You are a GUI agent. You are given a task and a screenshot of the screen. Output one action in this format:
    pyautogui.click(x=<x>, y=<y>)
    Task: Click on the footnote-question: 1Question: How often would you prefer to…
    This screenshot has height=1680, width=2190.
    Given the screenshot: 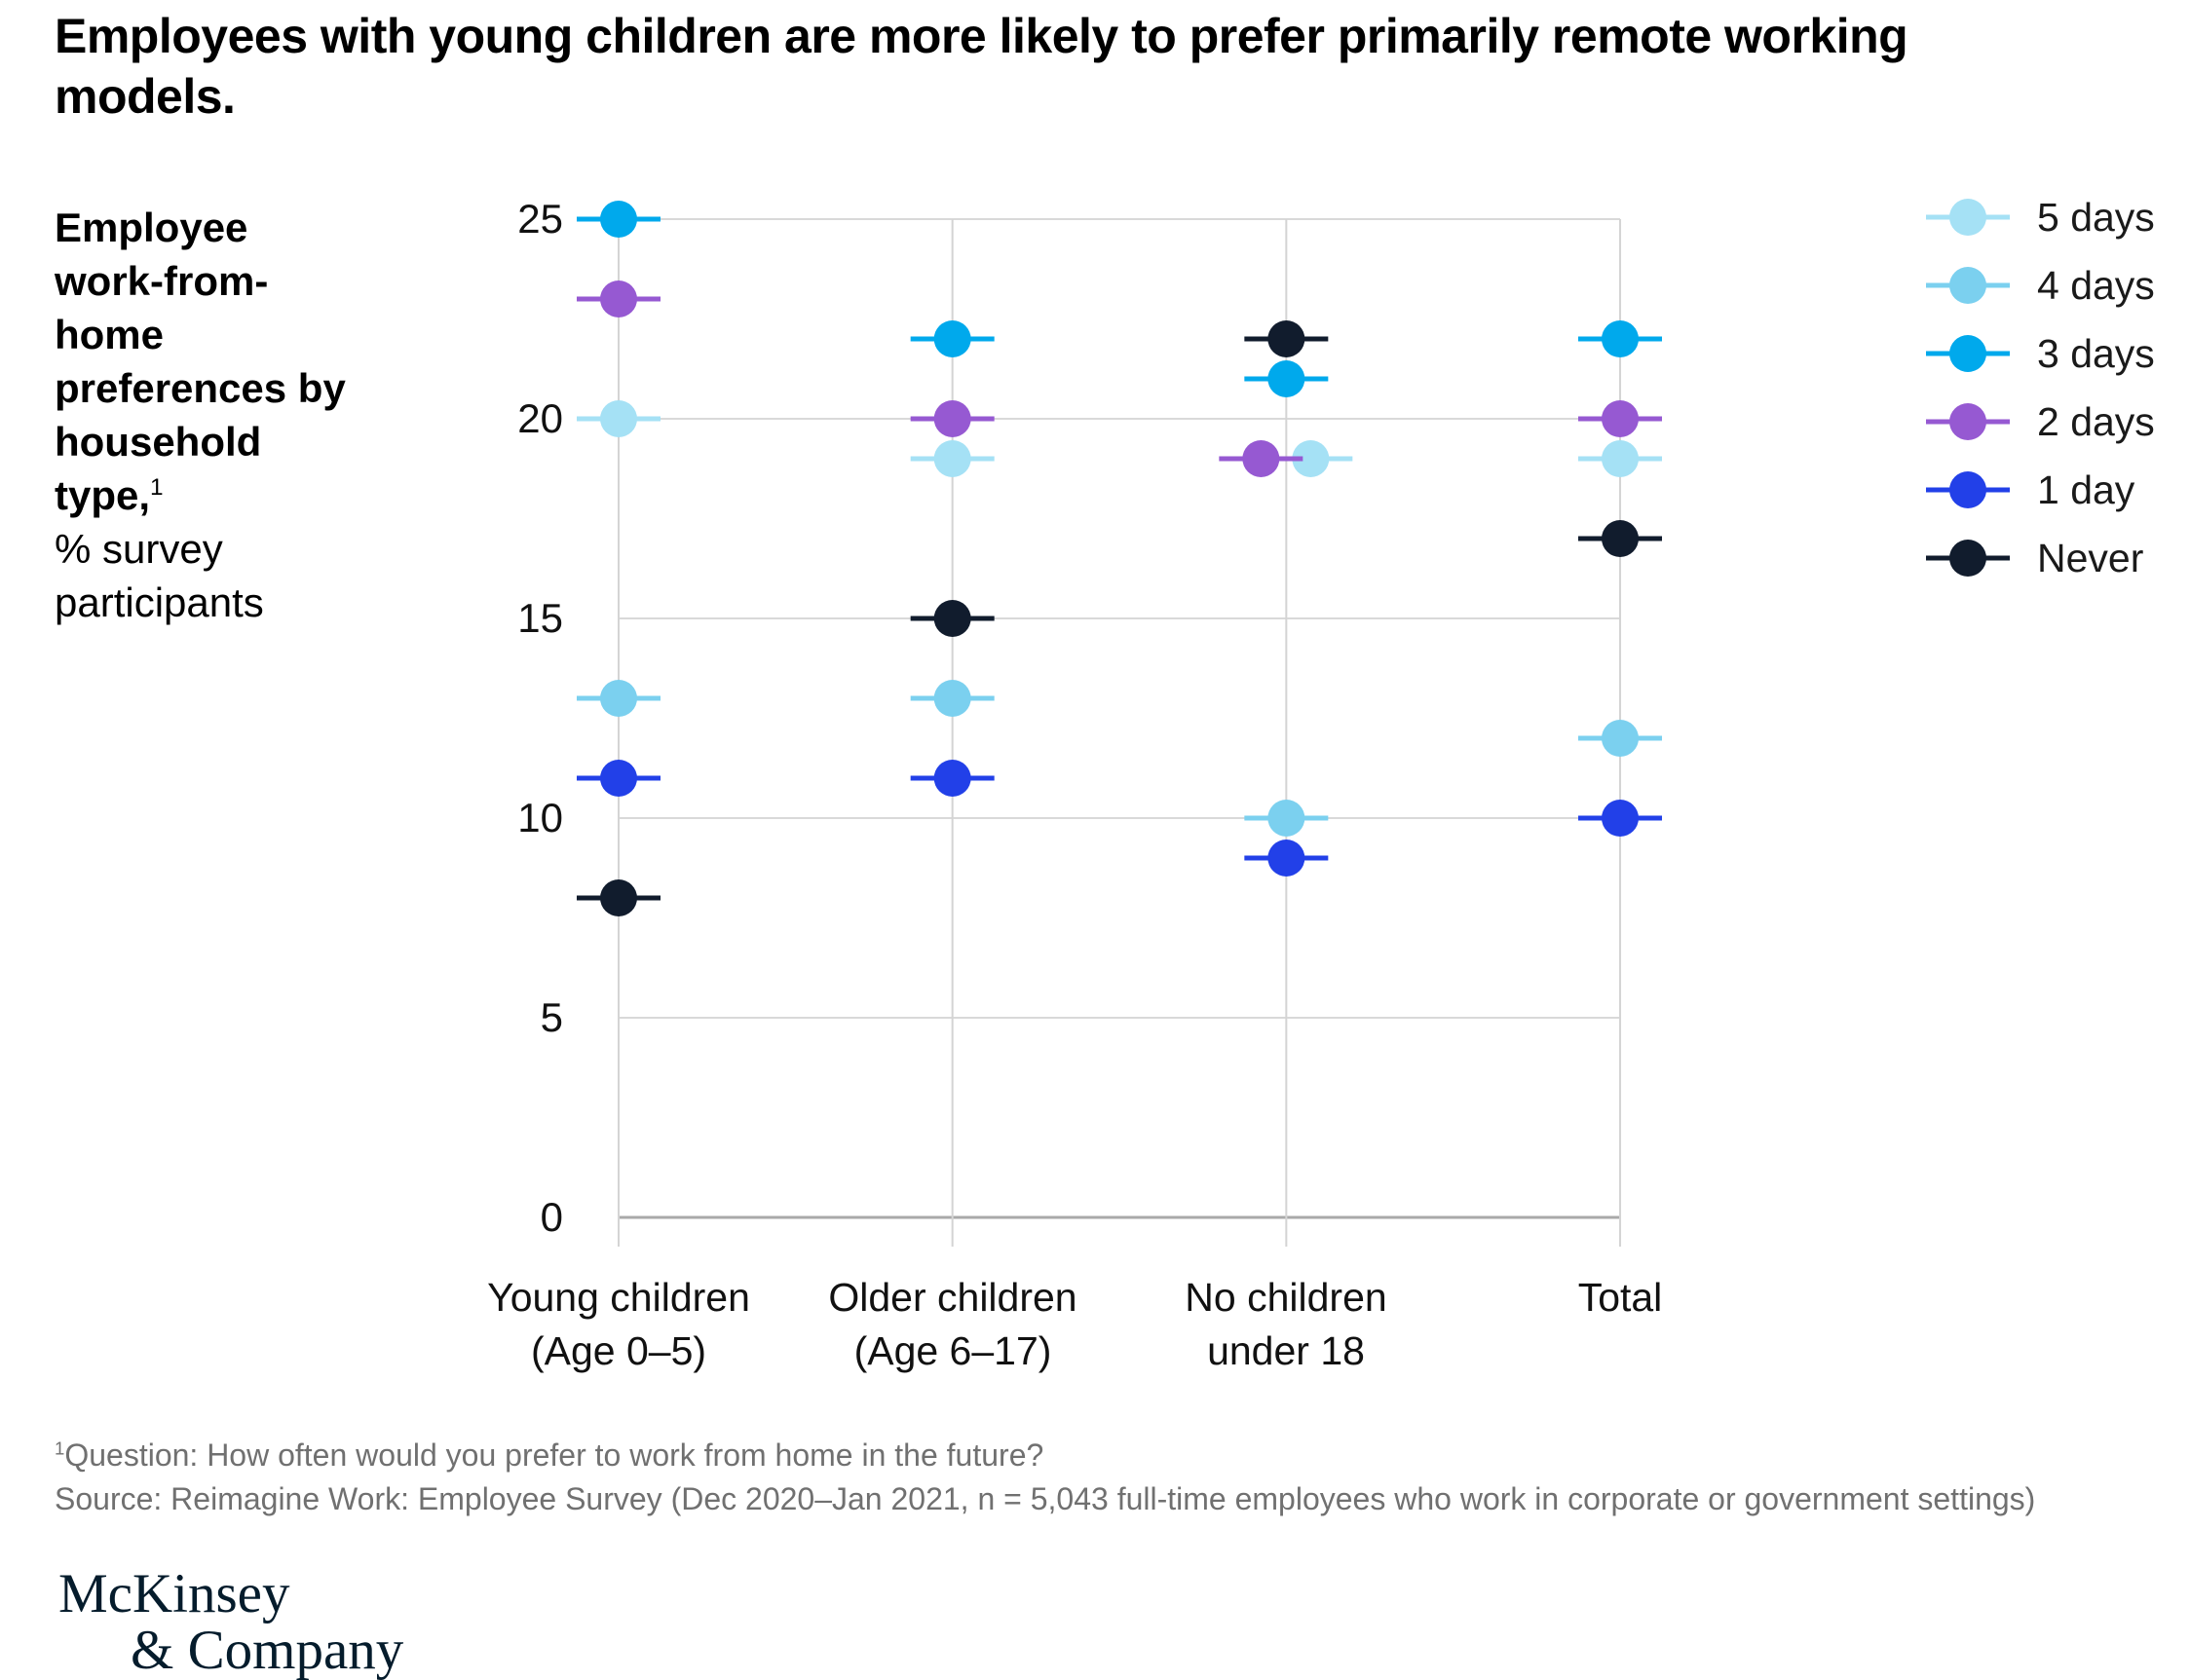 What is the action you would take?
    pyautogui.click(x=1097, y=1455)
    